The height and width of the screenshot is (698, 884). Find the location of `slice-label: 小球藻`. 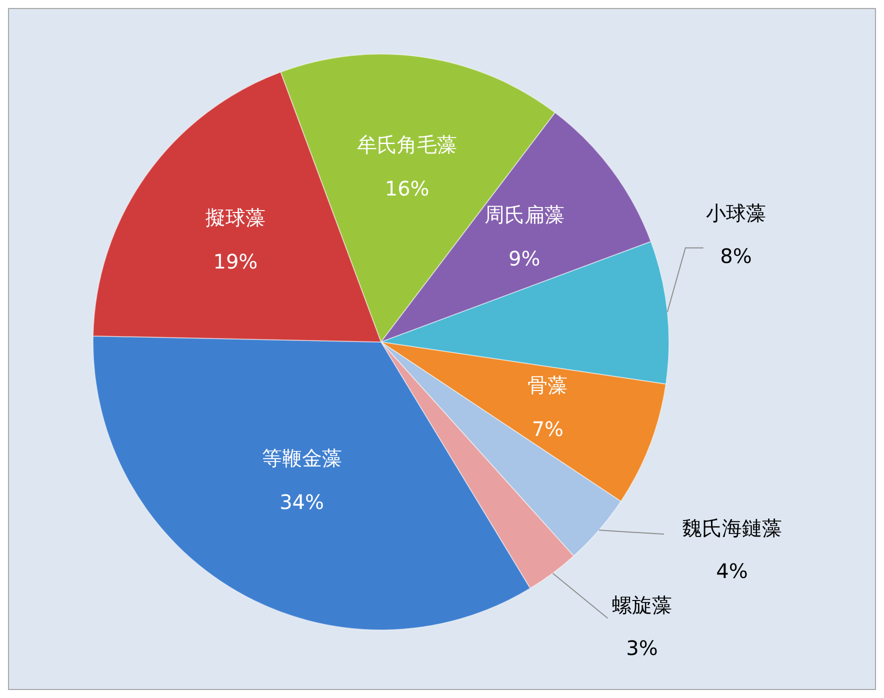

slice-label: 小球藻 is located at coordinates (736, 213).